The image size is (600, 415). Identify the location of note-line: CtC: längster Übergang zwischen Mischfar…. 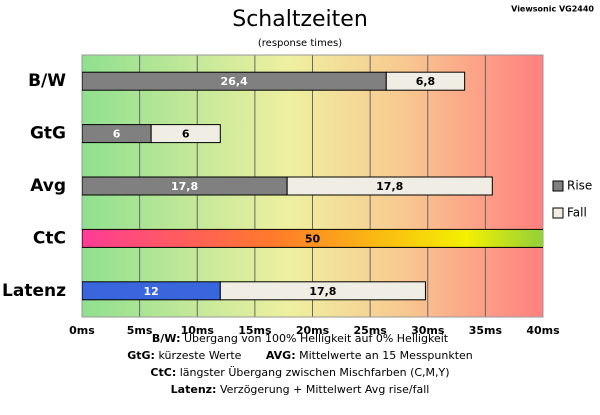
(299, 372).